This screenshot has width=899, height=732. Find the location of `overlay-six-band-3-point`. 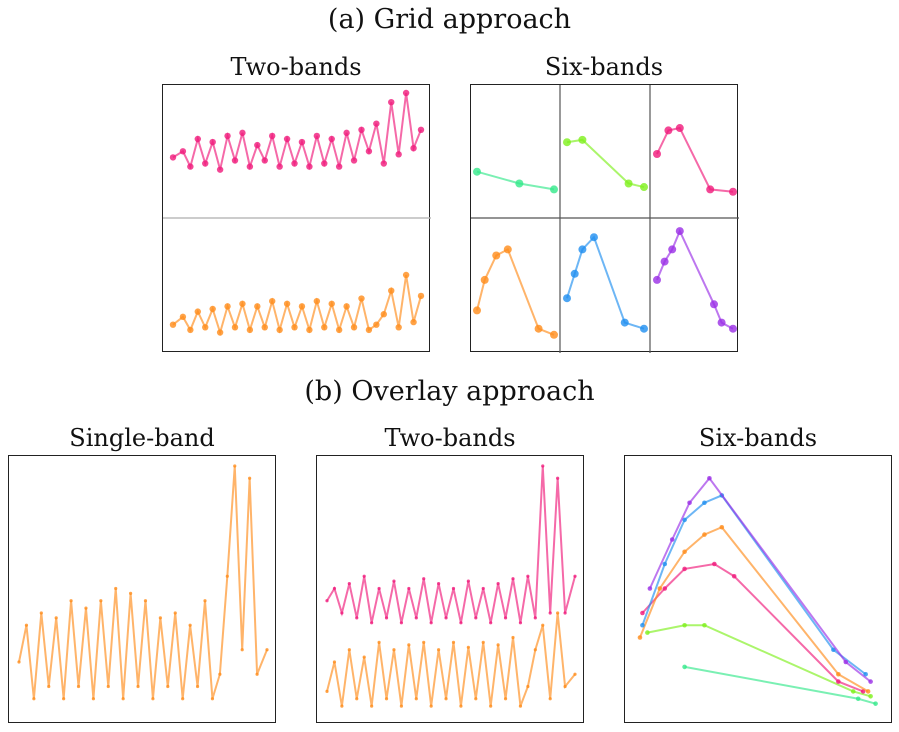

overlay-six-band-3-point is located at coordinates (714, 564).